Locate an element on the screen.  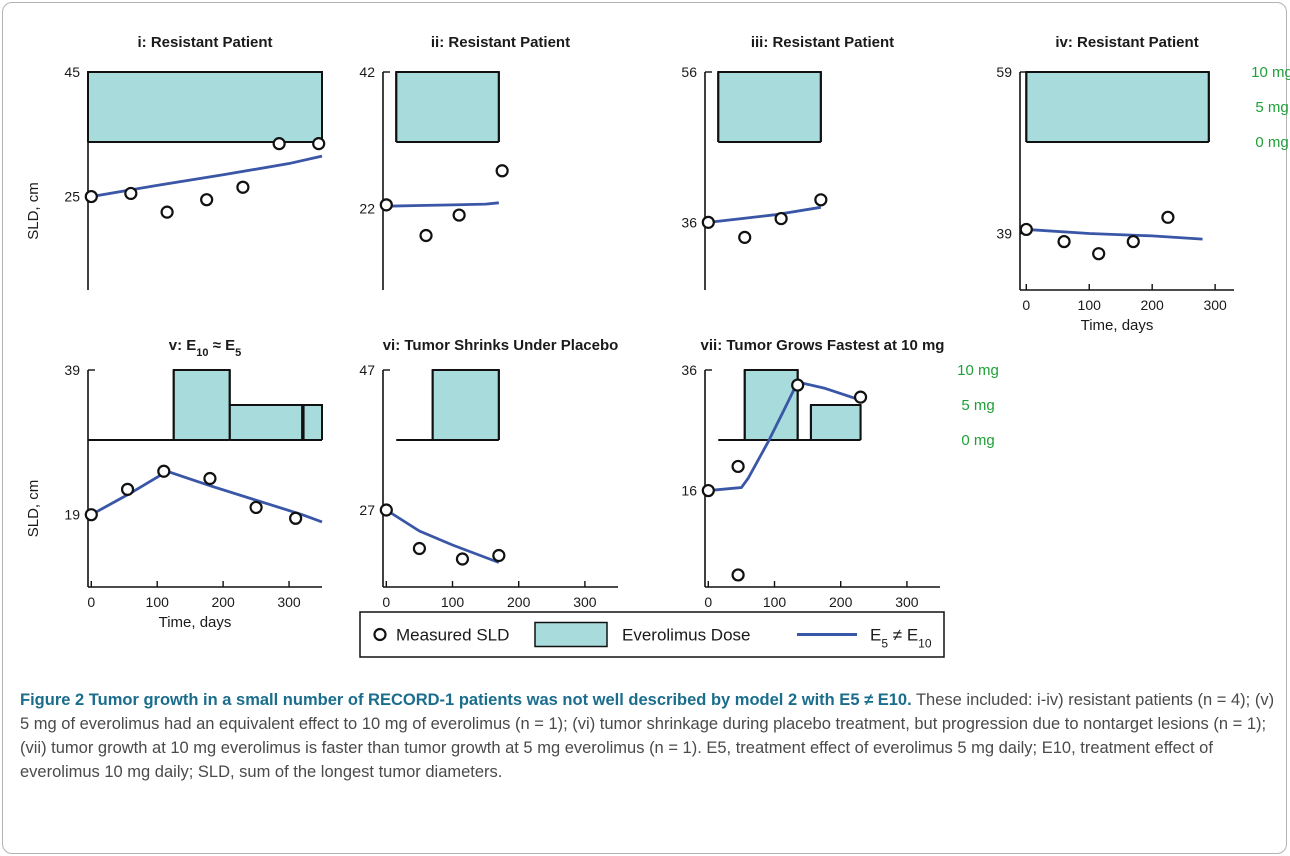
panel-4-dose-label-2: 0 mg is located at coordinates (1271, 142).